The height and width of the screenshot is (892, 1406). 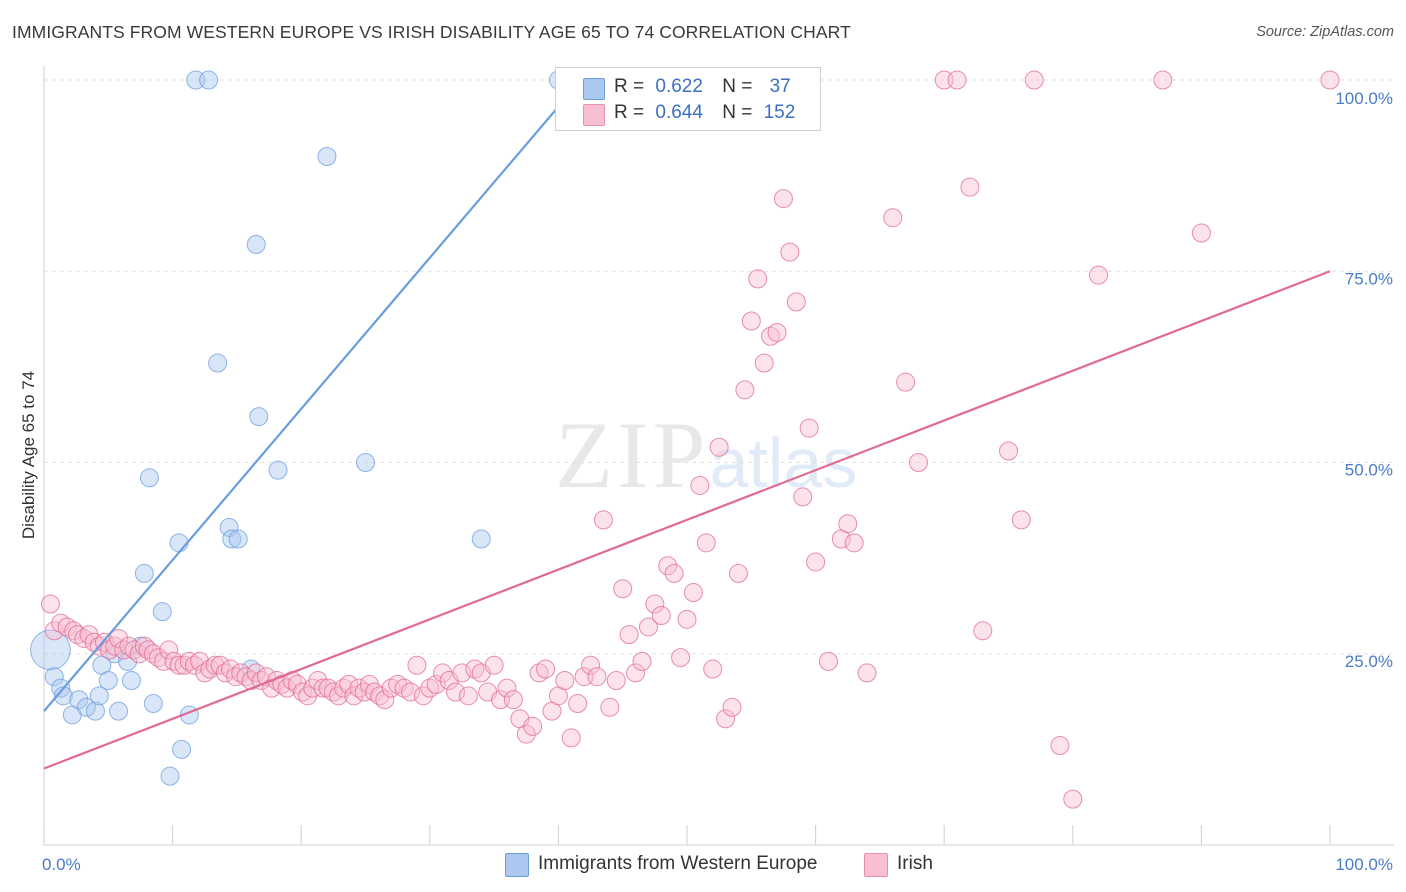 I want to click on y-tick-label: 25.0%, so click(x=1369, y=661).